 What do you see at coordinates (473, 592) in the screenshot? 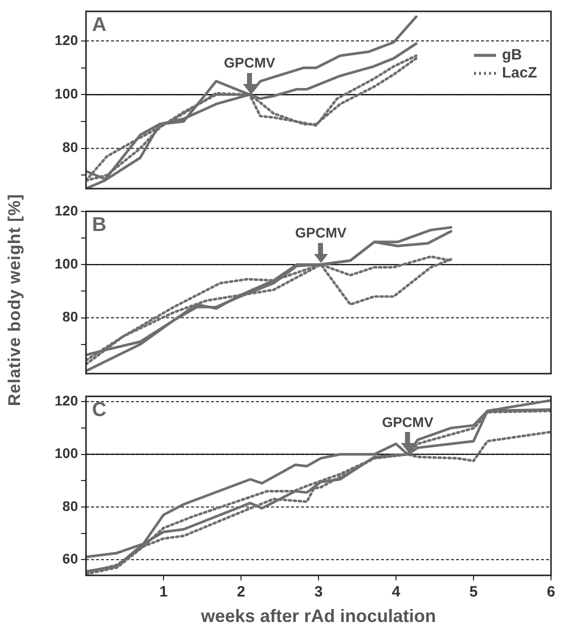
I see `x-tick-label: 5` at bounding box center [473, 592].